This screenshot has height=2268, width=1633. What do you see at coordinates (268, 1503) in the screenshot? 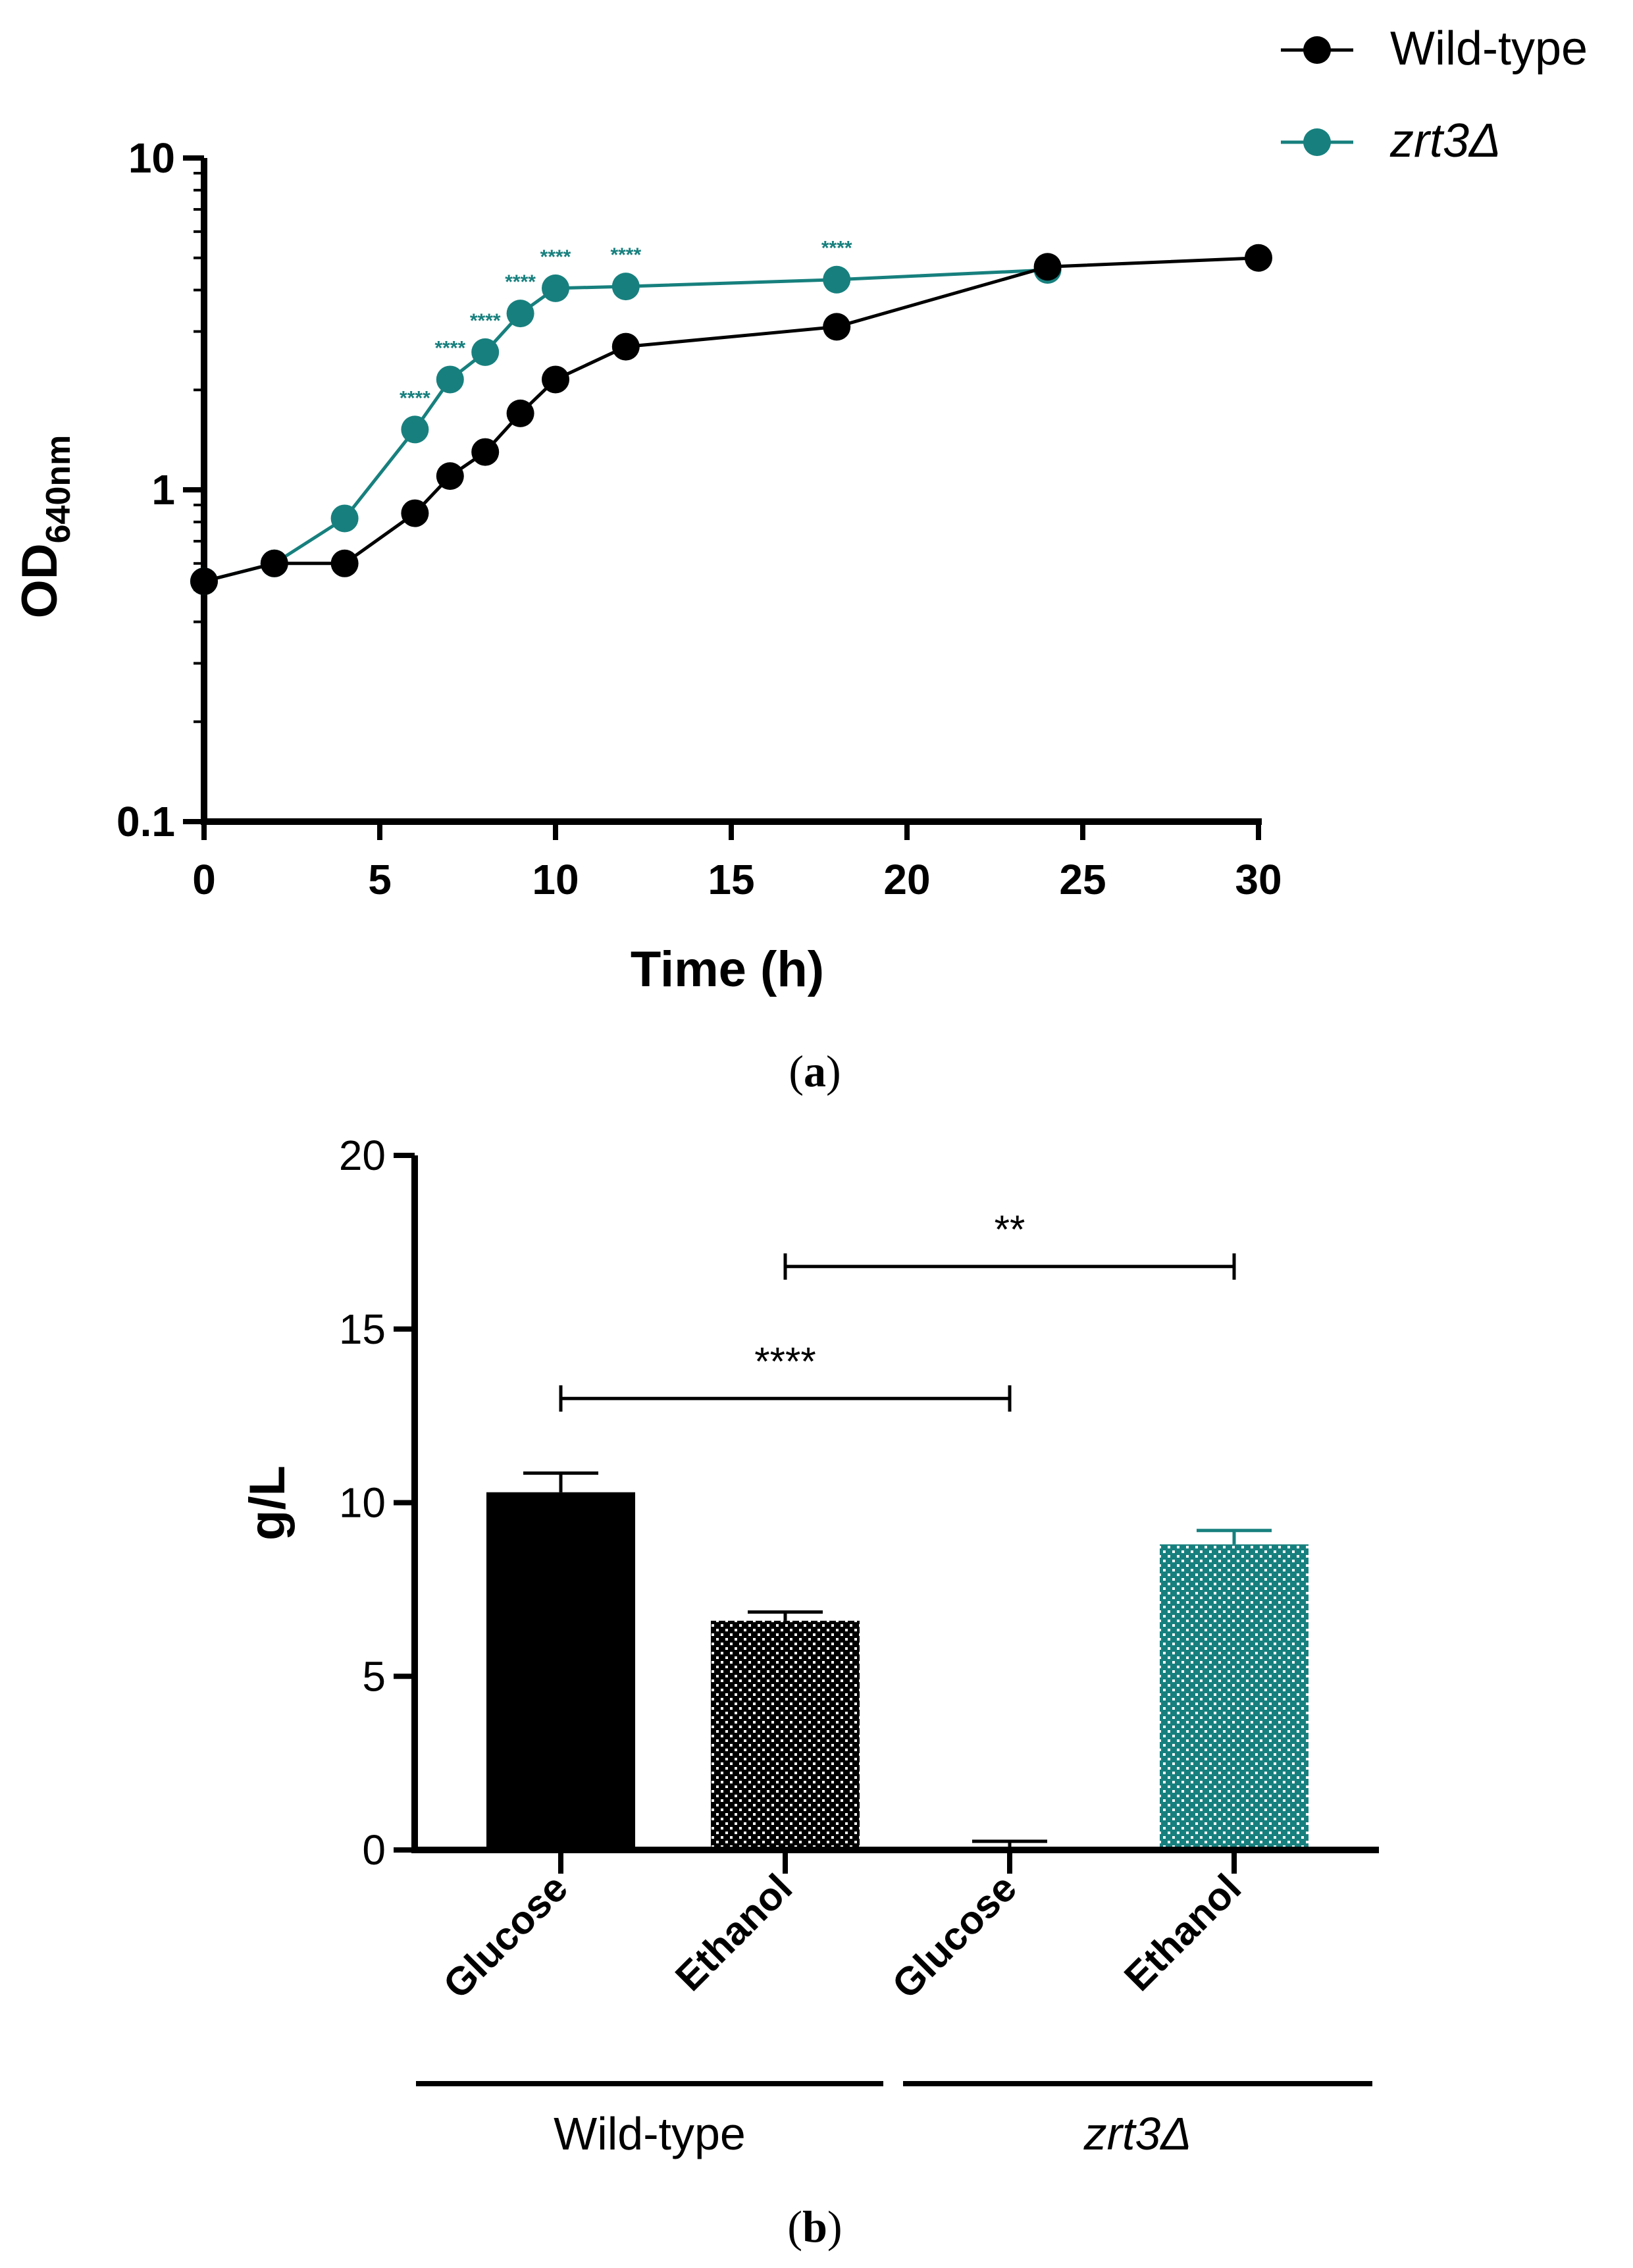
I see `panel-b-y-axis-label: g/L` at bounding box center [268, 1503].